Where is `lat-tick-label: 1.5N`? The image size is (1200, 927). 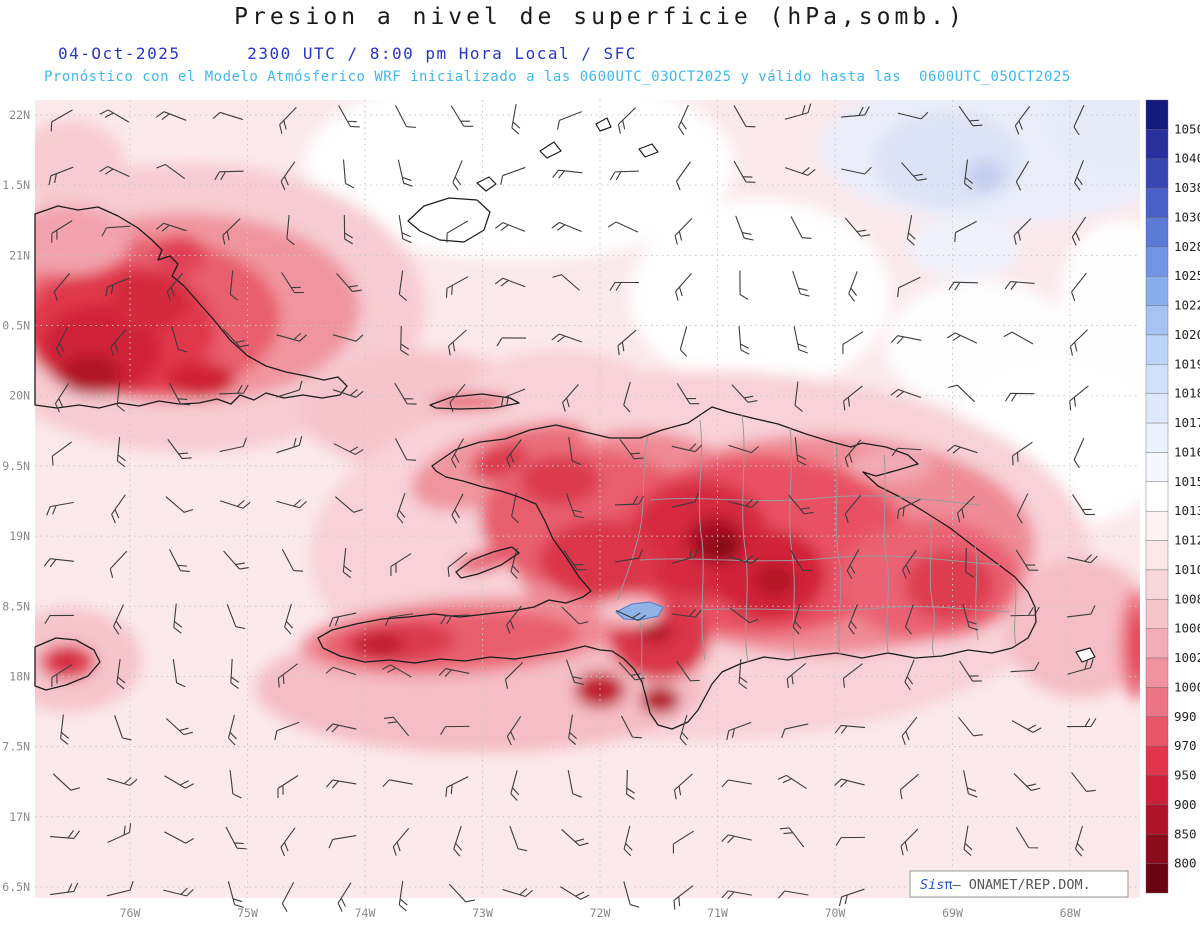
lat-tick-label: 1.5N is located at coordinates (16, 185).